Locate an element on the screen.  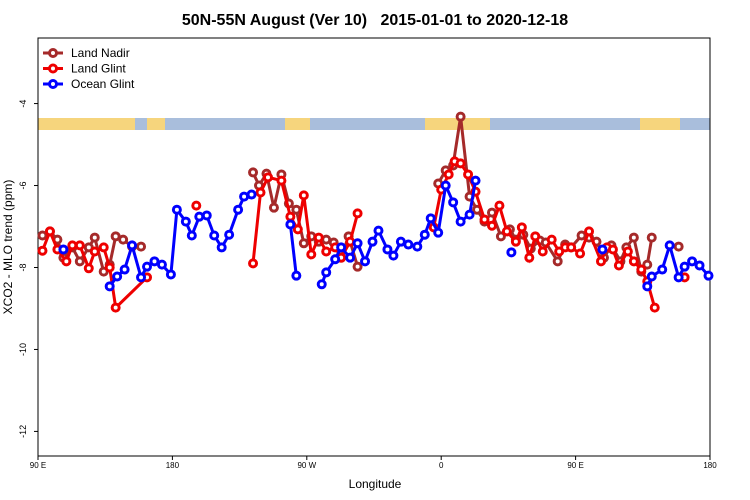
y-tick-label: -6 is located at coordinates (23, 186).